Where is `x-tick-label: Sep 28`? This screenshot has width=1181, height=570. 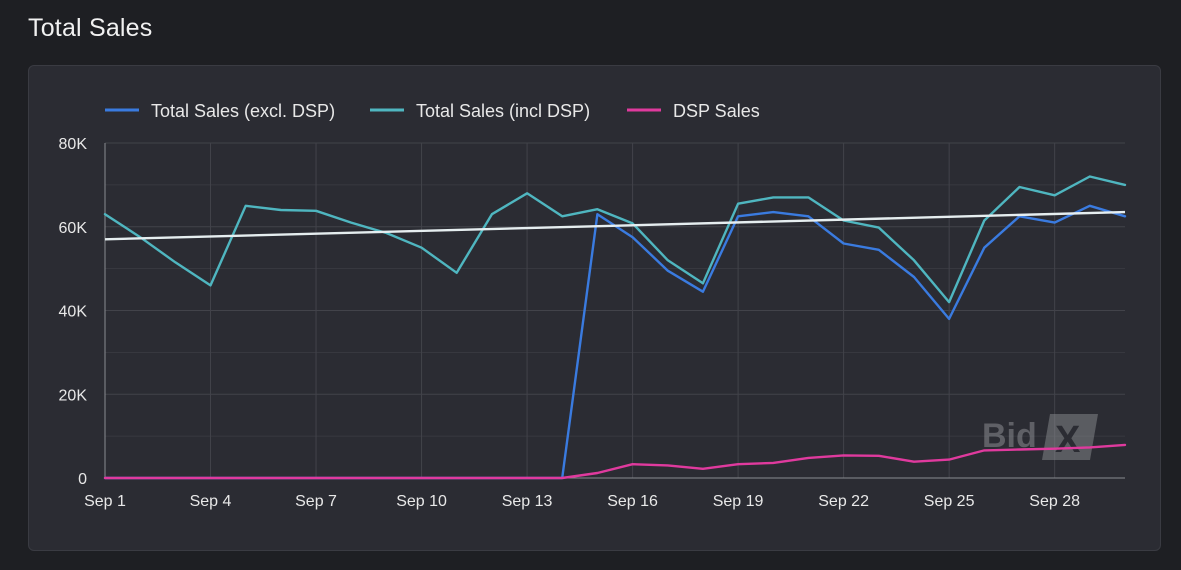 x-tick-label: Sep 28 is located at coordinates (1054, 501).